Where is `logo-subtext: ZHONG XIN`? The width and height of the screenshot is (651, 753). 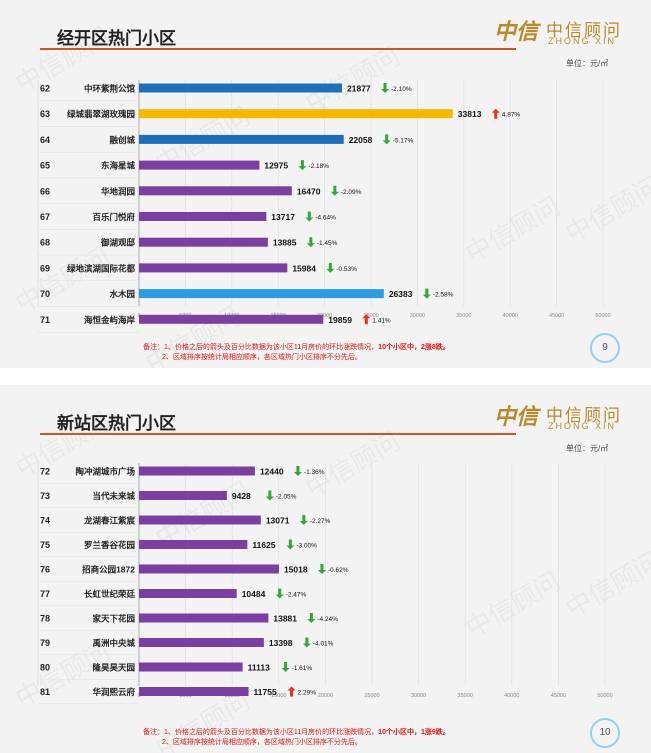 logo-subtext: ZHONG XIN is located at coordinates (582, 41).